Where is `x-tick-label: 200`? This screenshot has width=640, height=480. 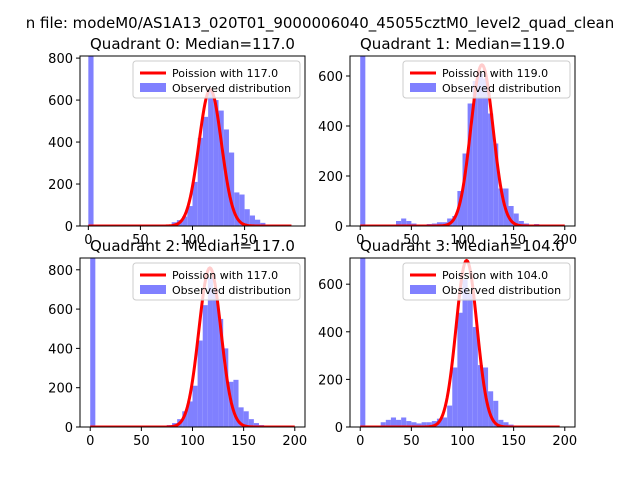 x-tick-label: 200 is located at coordinates (294, 441).